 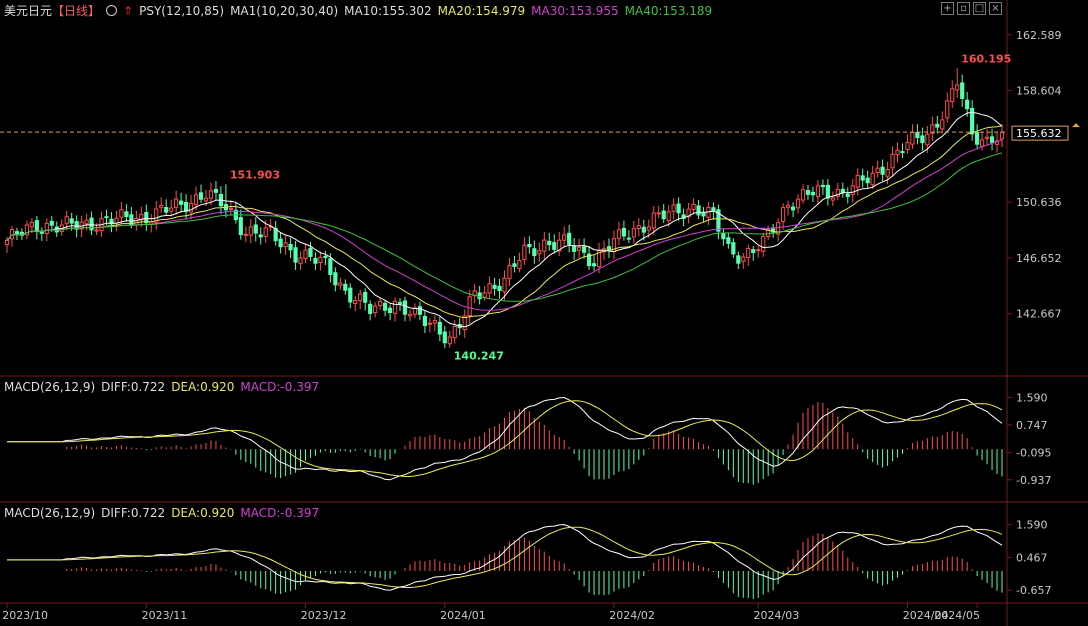 What do you see at coordinates (979, 8) in the screenshot?
I see `maximize-icon: □` at bounding box center [979, 8].